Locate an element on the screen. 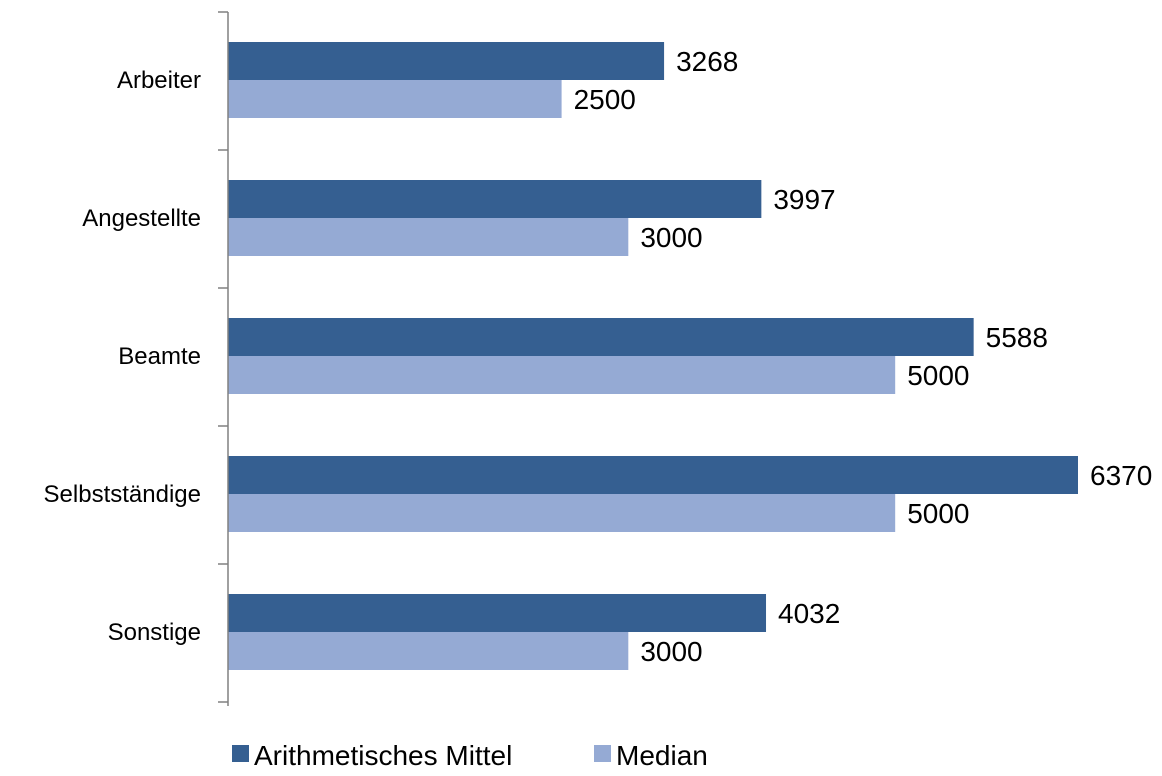 This screenshot has height=776, width=1162. bar-beamte-mittel is located at coordinates (601, 337).